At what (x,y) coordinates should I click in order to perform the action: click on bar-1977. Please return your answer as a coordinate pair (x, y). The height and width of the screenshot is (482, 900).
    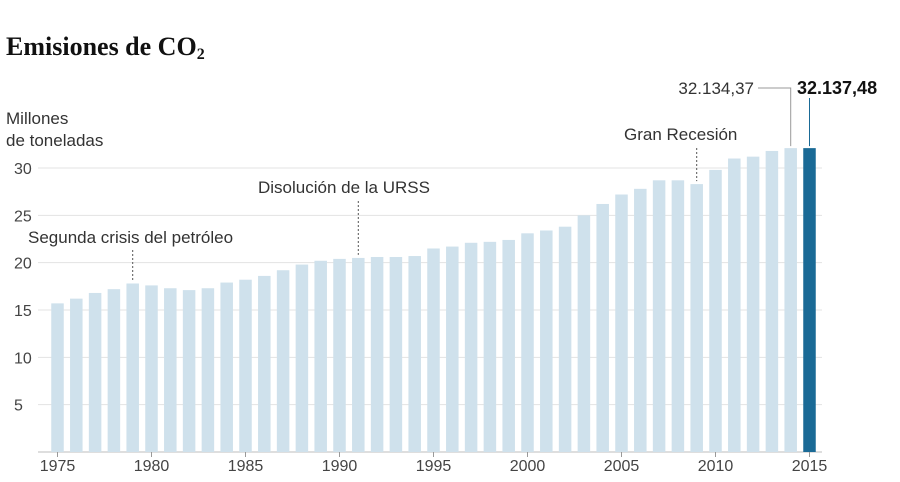
    Looking at the image, I should click on (95, 372).